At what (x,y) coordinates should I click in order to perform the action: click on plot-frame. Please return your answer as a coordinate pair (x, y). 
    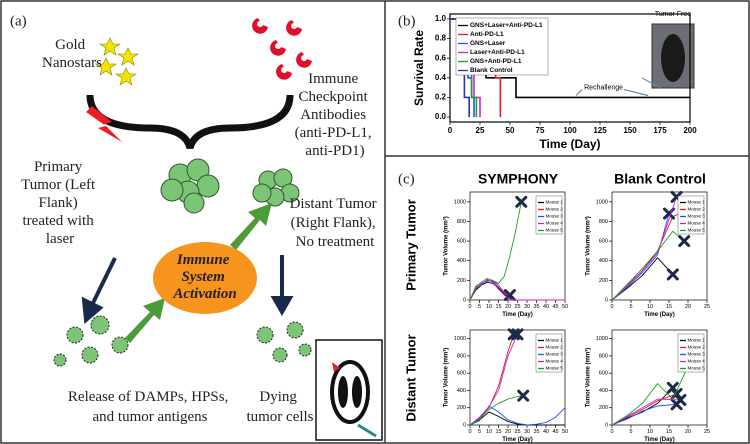
    Looking at the image, I should click on (659, 246).